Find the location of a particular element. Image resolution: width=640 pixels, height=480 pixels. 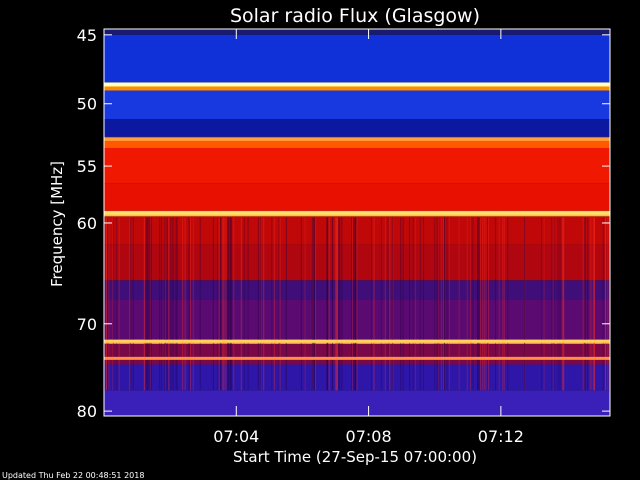

x-axis-title: Start Time (27-Sep-15 07:00:00) is located at coordinates (355, 457).